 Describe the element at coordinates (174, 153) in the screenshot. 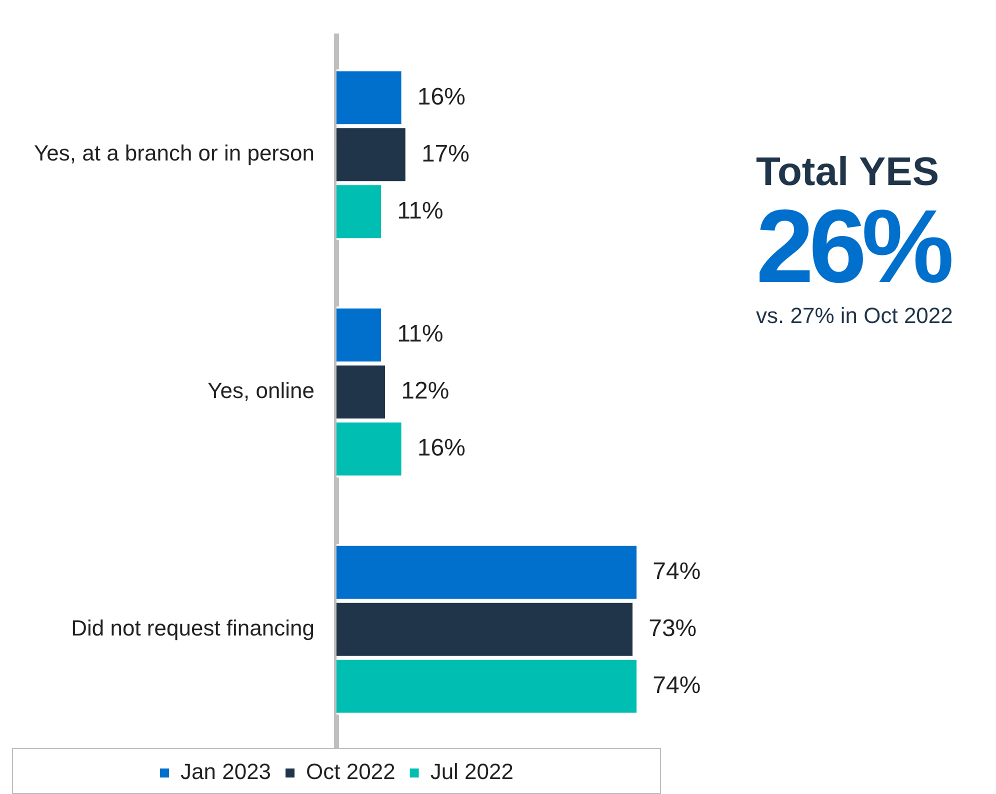

I see `y-tick-label: Yes, at a branch or in person` at that location.